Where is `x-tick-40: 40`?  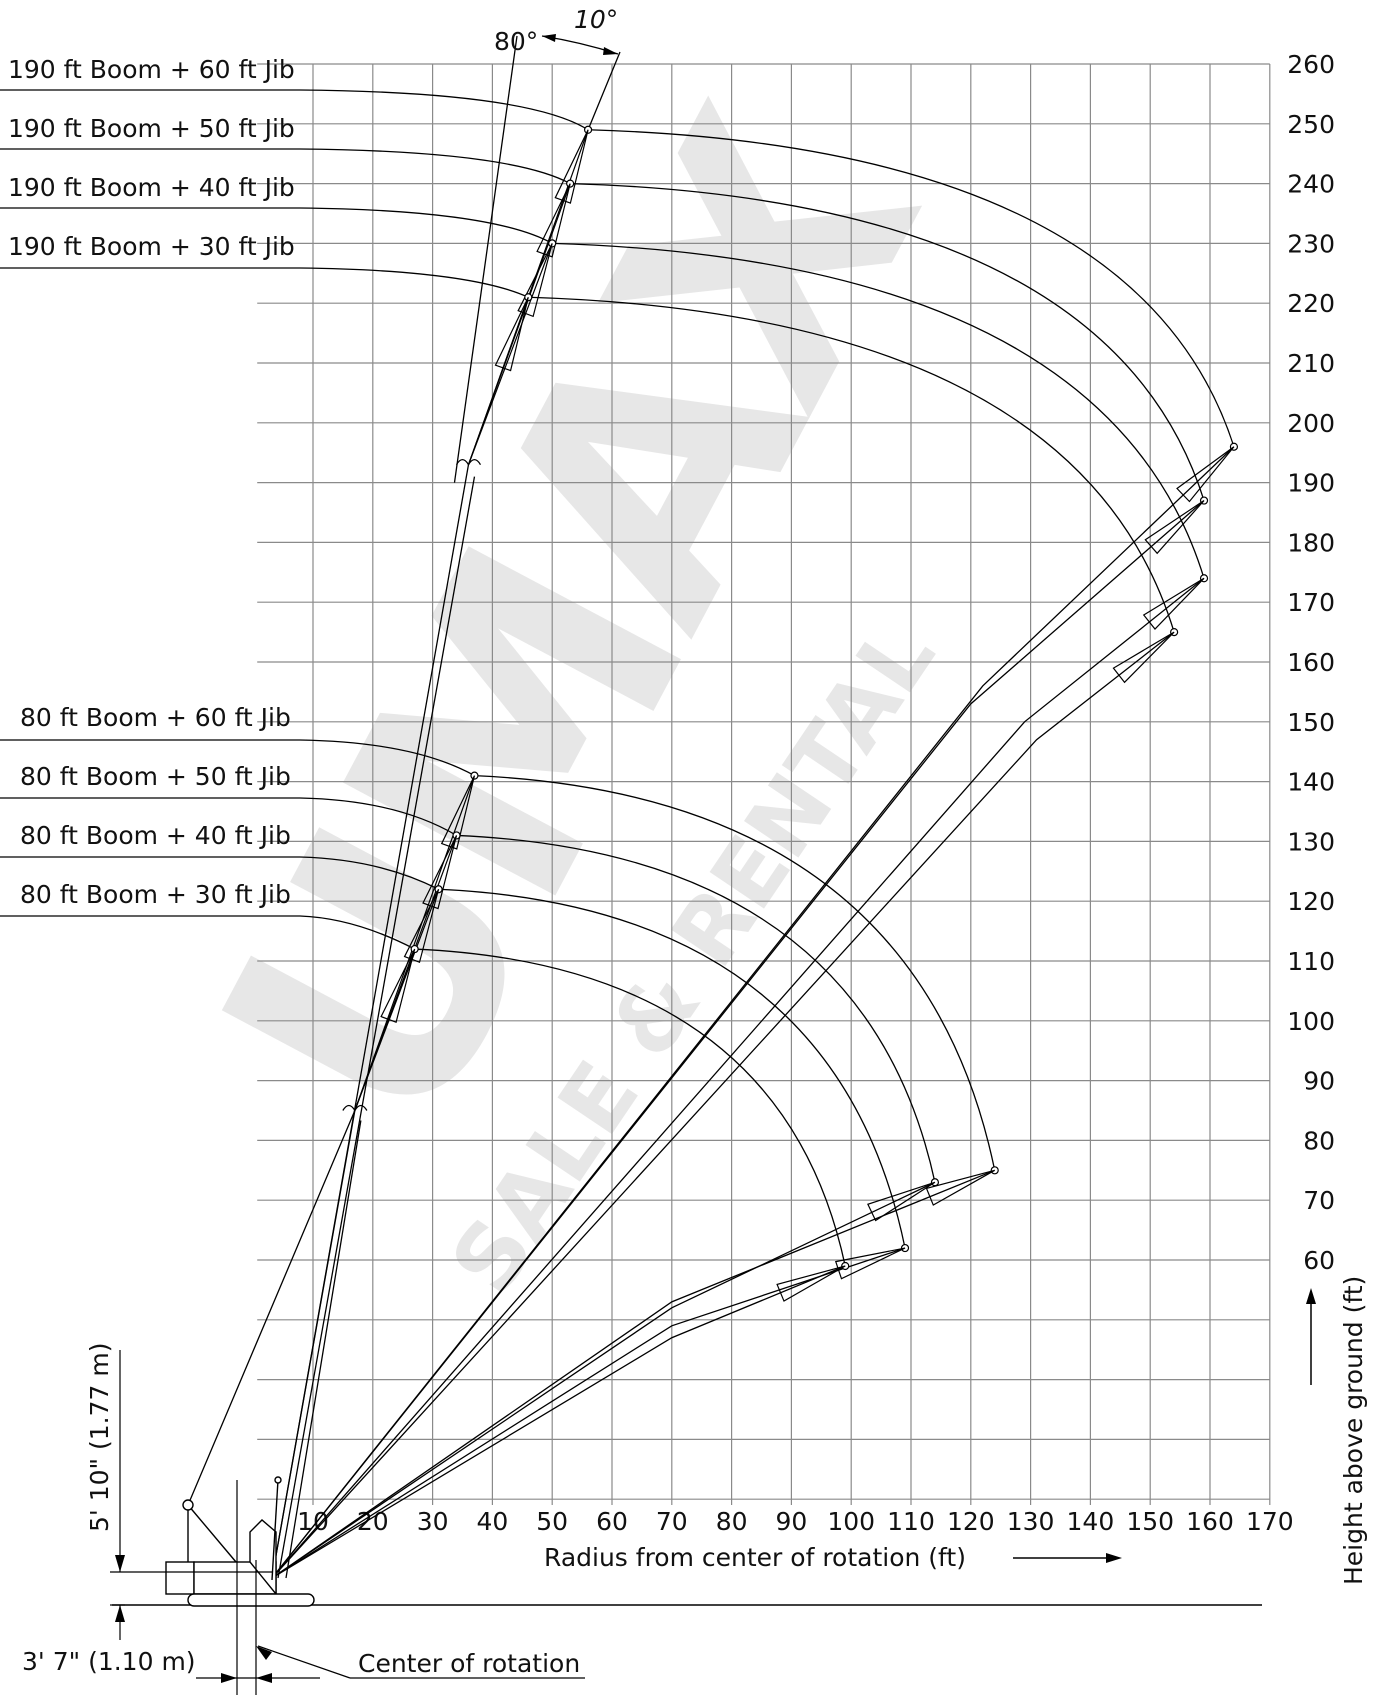 x-tick-40: 40 is located at coordinates (492, 1521).